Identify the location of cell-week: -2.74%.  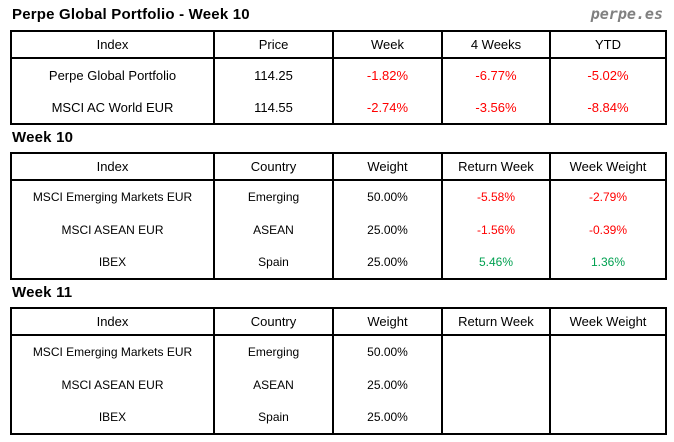
(387, 107).